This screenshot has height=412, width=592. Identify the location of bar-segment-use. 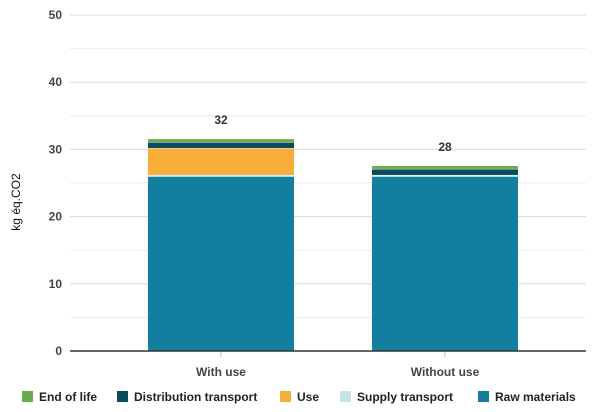
(221, 161).